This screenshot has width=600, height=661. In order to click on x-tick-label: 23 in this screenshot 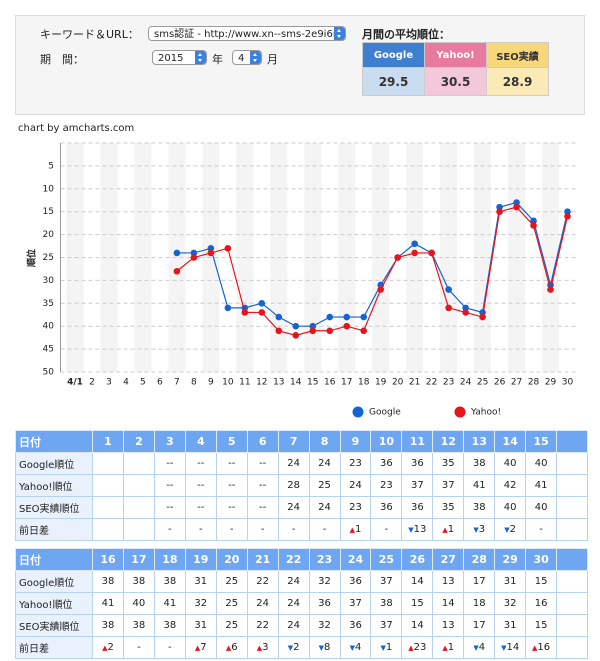, I will do `click(448, 383)`.